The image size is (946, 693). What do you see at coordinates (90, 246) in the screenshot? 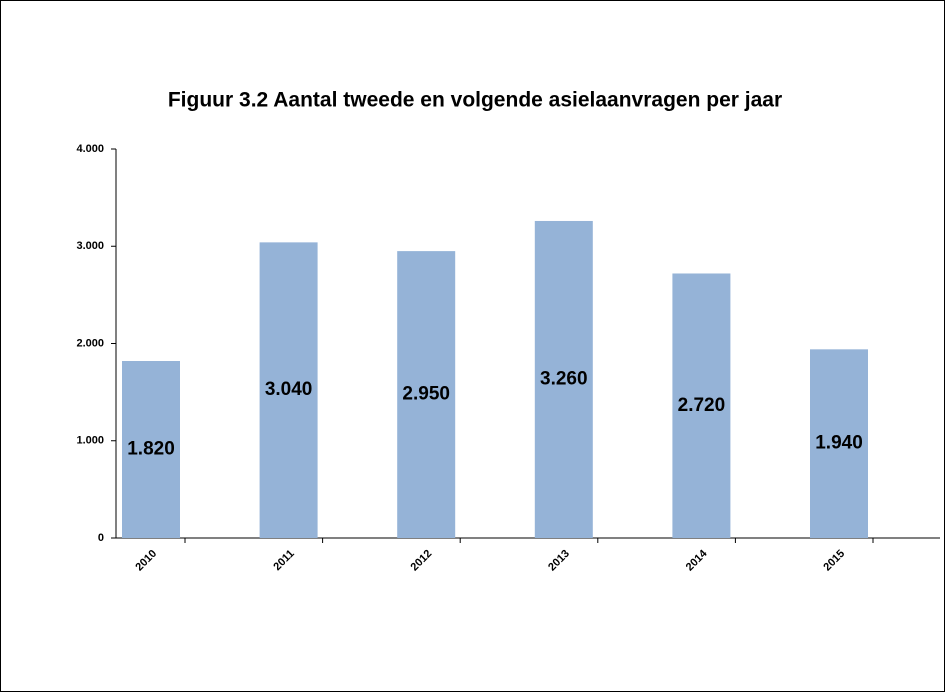
I see `y-tick-label: 3.000` at bounding box center [90, 246].